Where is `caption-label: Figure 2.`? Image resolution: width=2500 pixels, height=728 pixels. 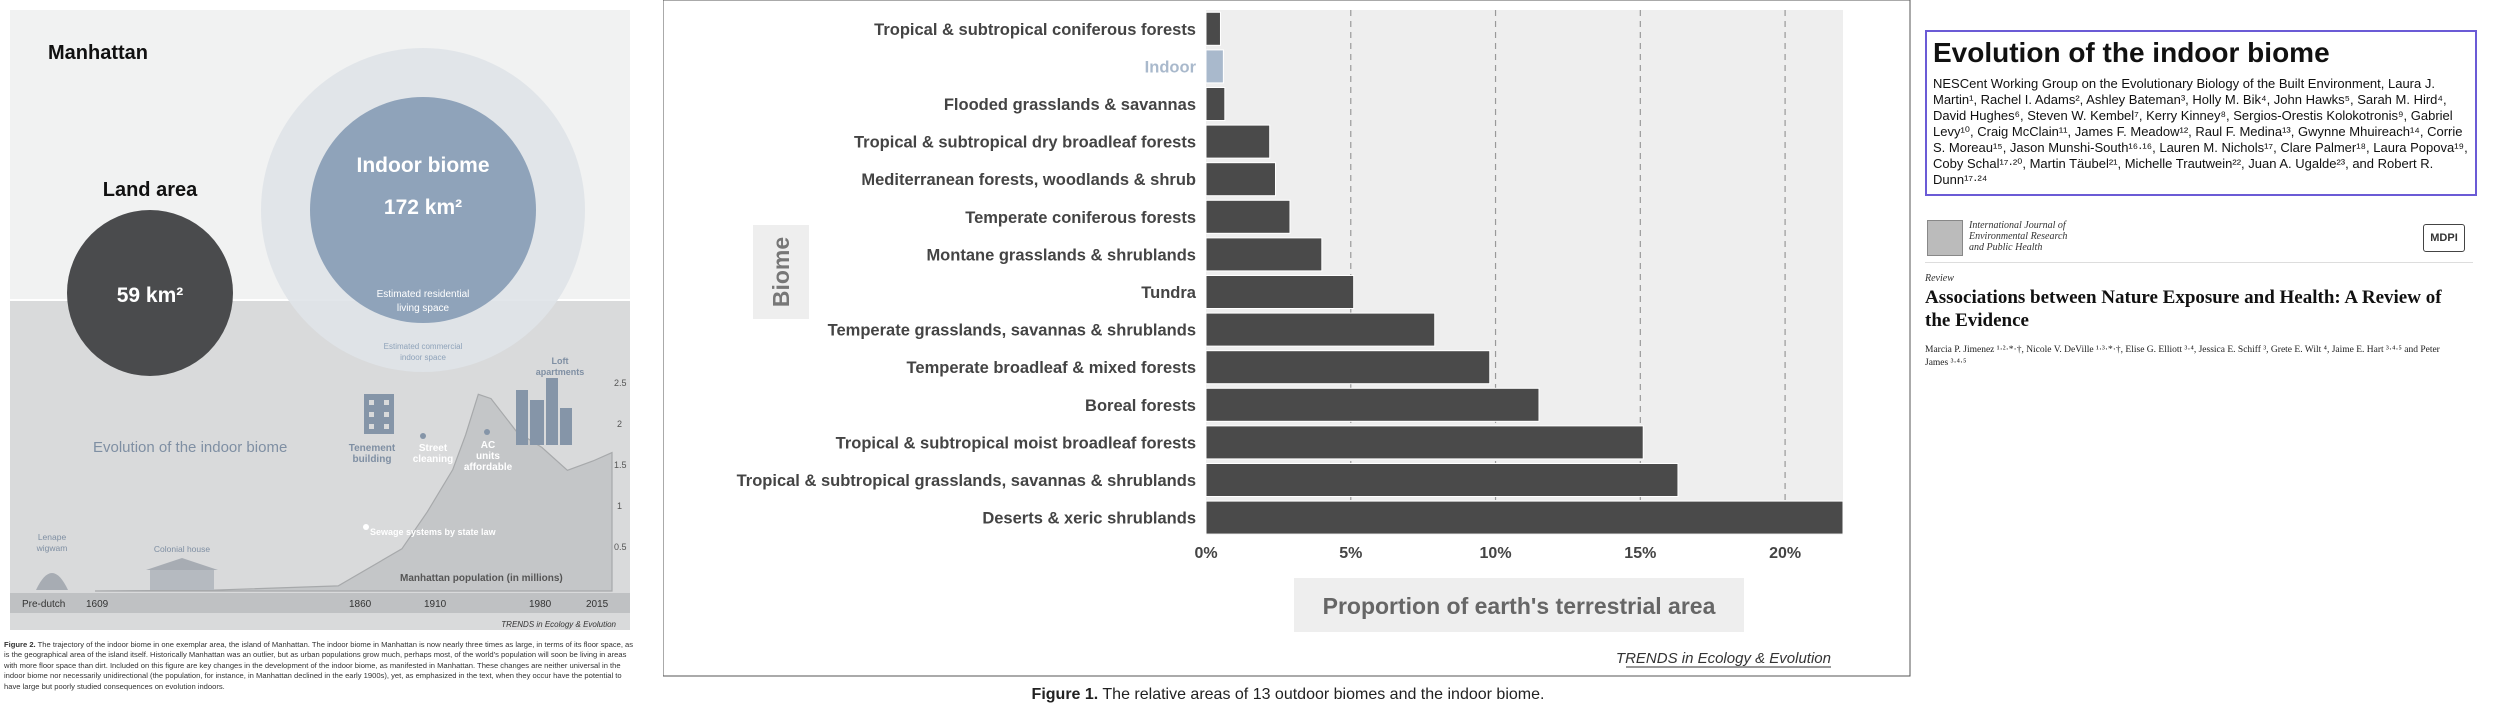
caption-label: Figure 2. is located at coordinates (20, 644).